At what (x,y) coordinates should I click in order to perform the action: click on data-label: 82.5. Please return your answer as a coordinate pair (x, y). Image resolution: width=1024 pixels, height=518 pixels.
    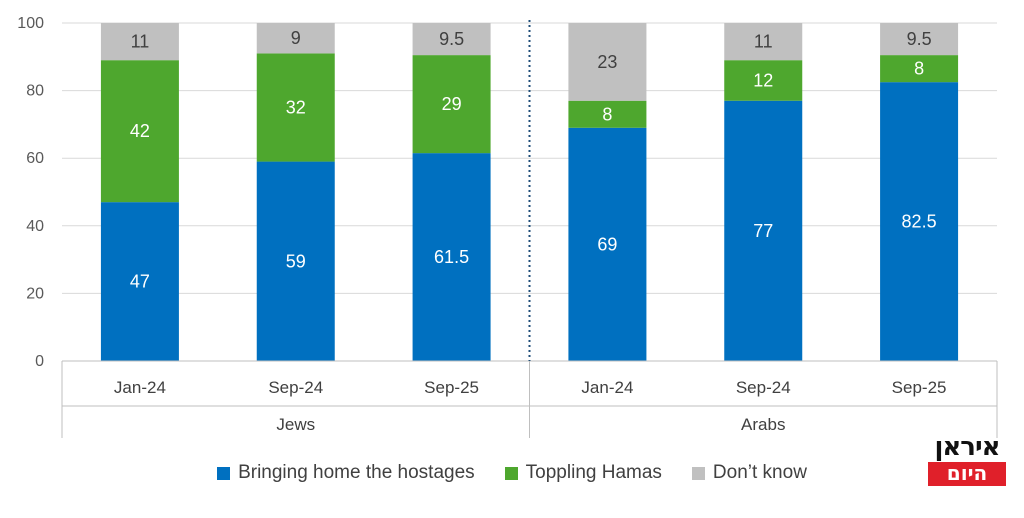
    Looking at the image, I should click on (919, 222).